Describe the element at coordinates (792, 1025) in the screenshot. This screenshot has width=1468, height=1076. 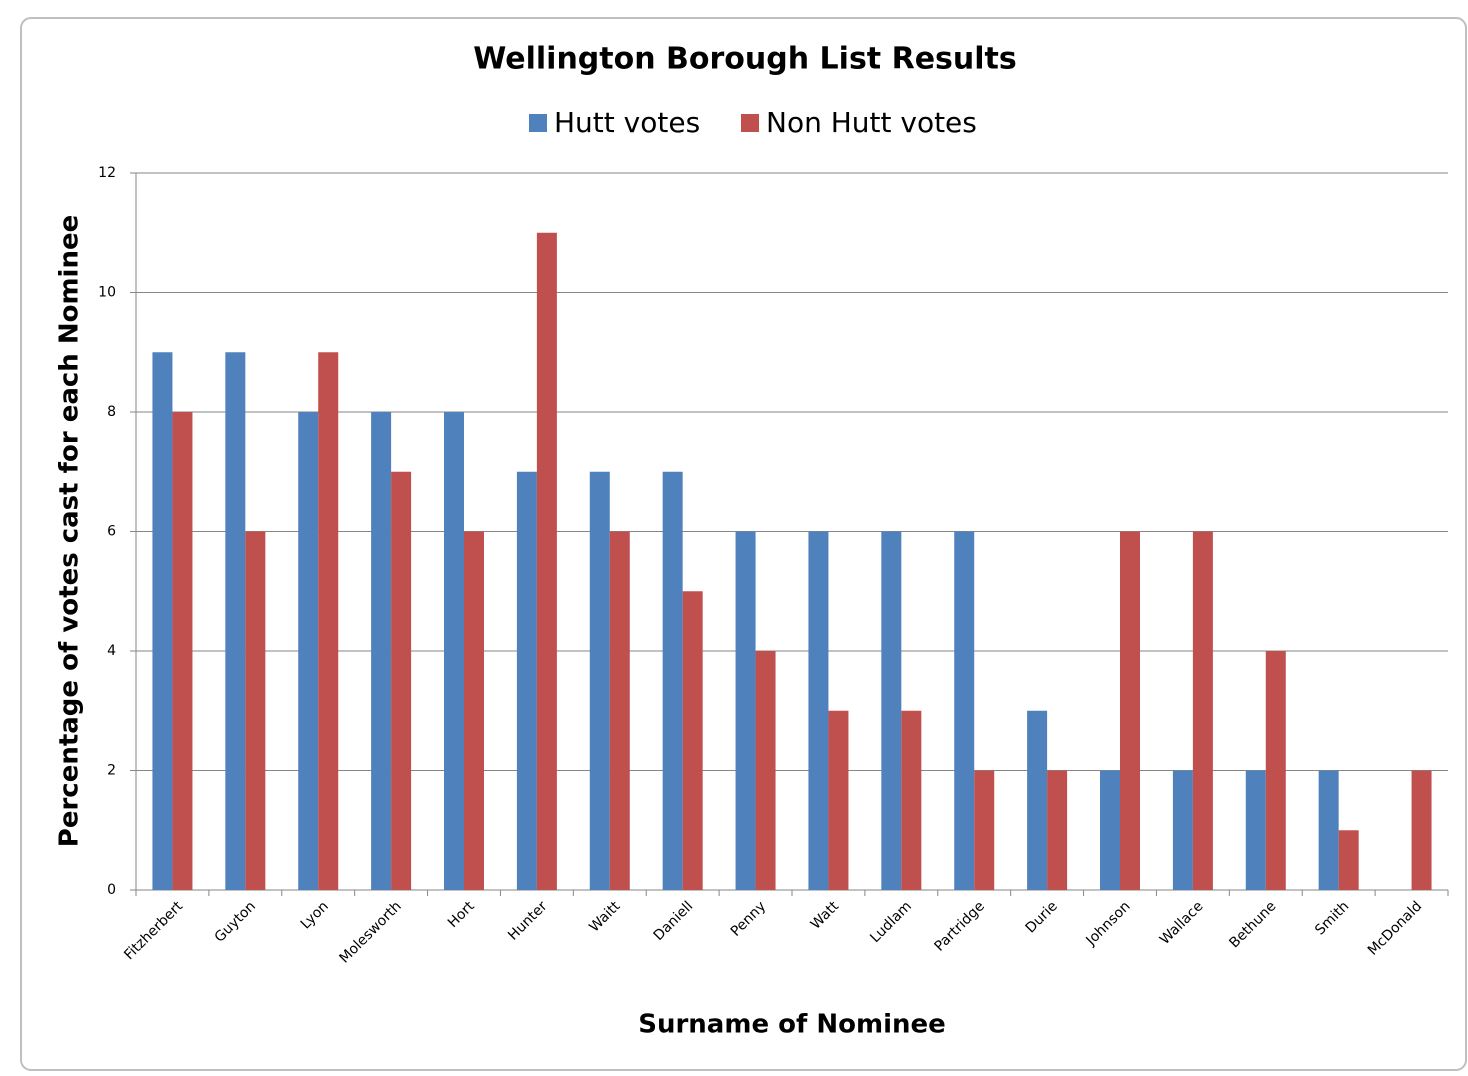
I see `x-axis-label: Surname of Nominee` at that location.